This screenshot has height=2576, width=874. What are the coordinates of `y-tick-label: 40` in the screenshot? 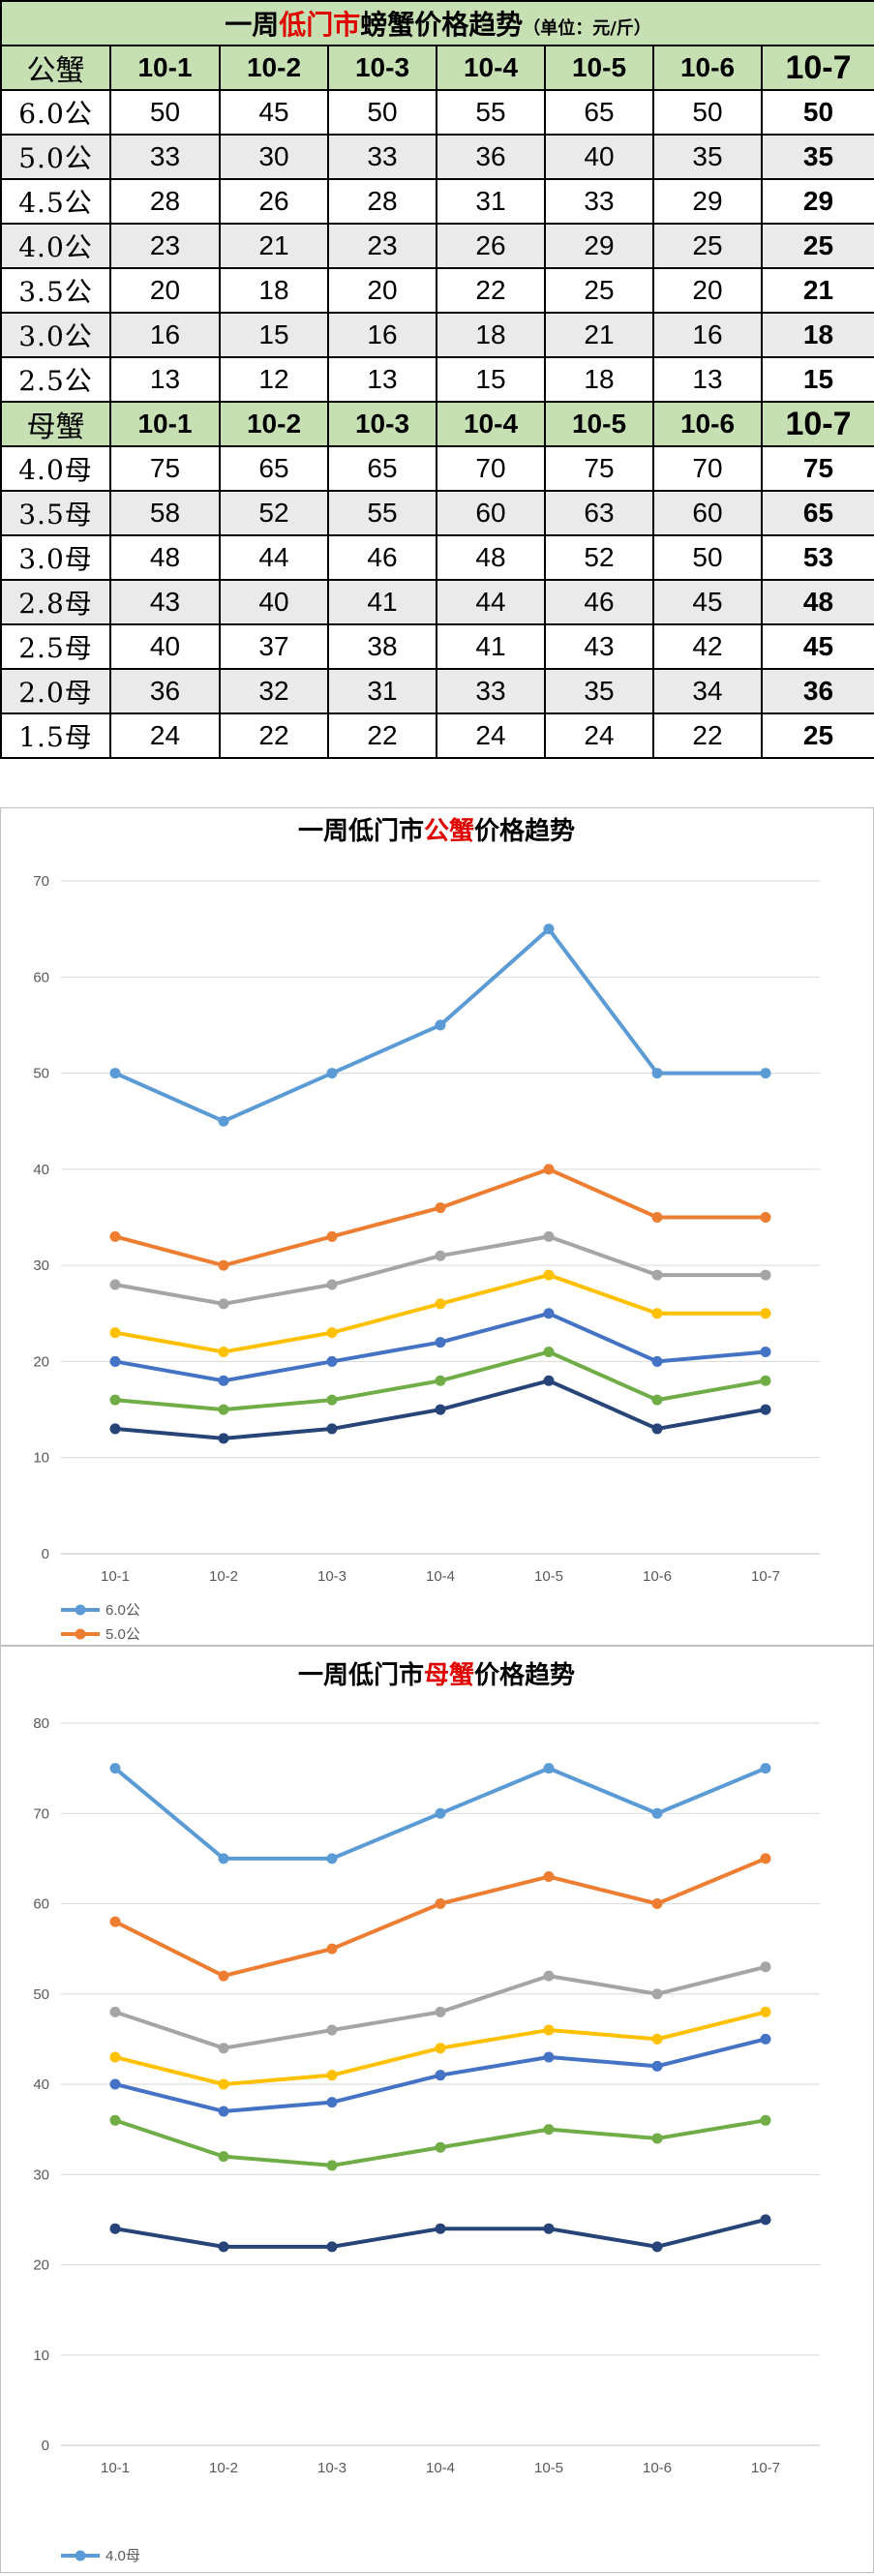 It's located at (41, 1170).